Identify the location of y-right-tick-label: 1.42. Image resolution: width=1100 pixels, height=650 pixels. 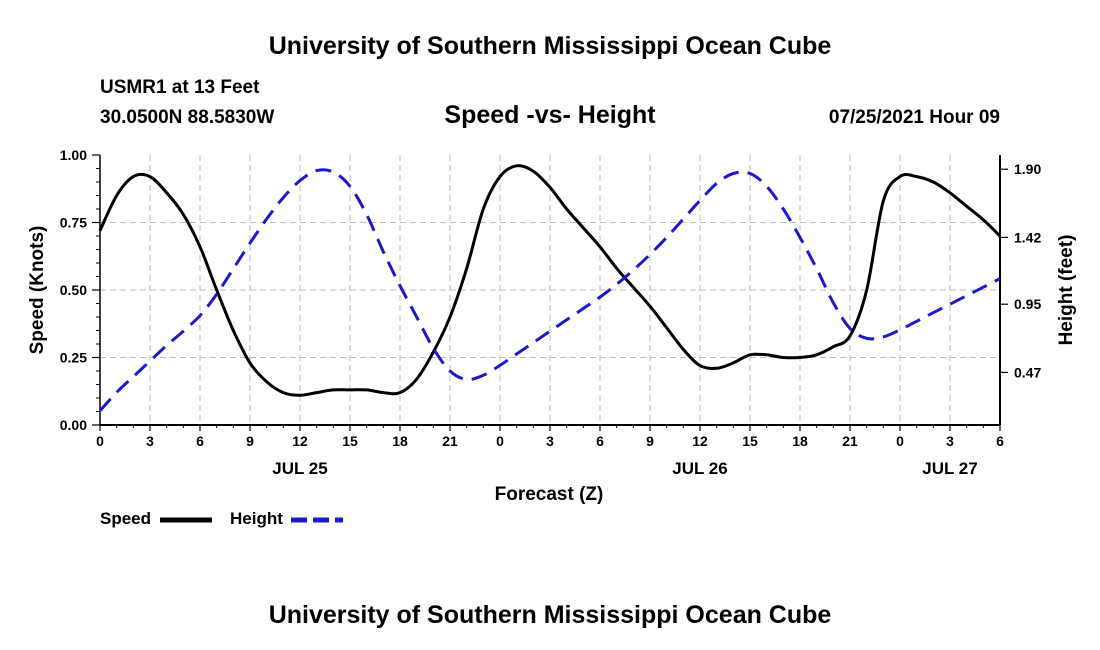
(1027, 237).